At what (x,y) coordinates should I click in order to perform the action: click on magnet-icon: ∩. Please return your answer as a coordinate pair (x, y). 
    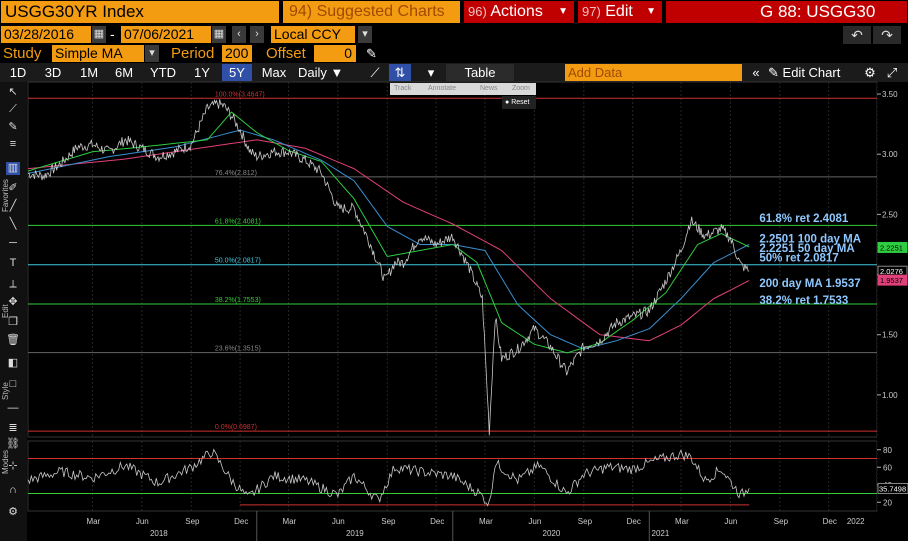
    Looking at the image, I should click on (13, 490).